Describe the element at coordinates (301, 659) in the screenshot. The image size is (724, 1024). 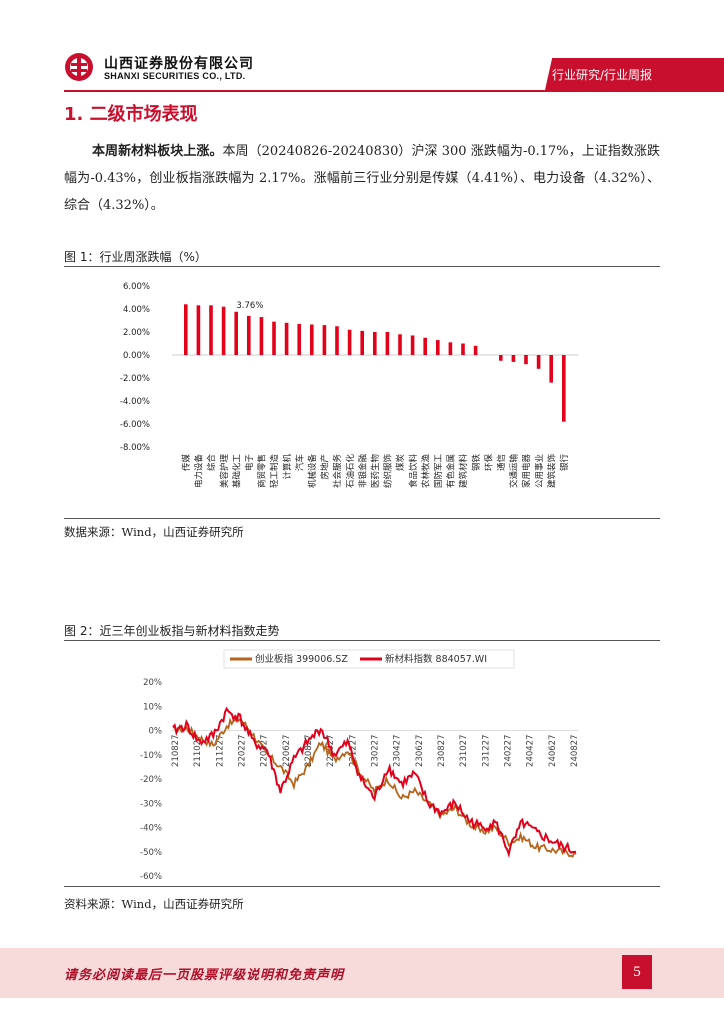
I see `legend-label-cyb: 创业板指 399006.SZ` at that location.